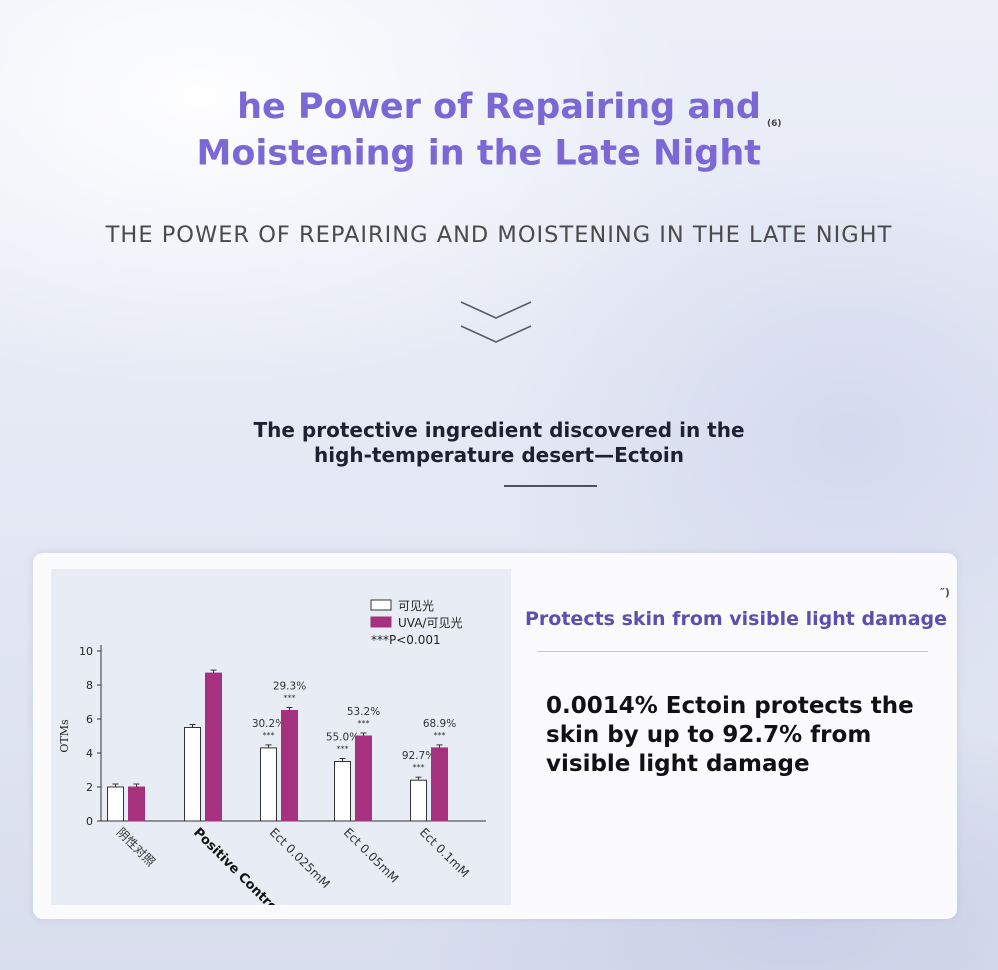 The width and height of the screenshot is (998, 970). I want to click on y-tick-label: 2, so click(89, 787).